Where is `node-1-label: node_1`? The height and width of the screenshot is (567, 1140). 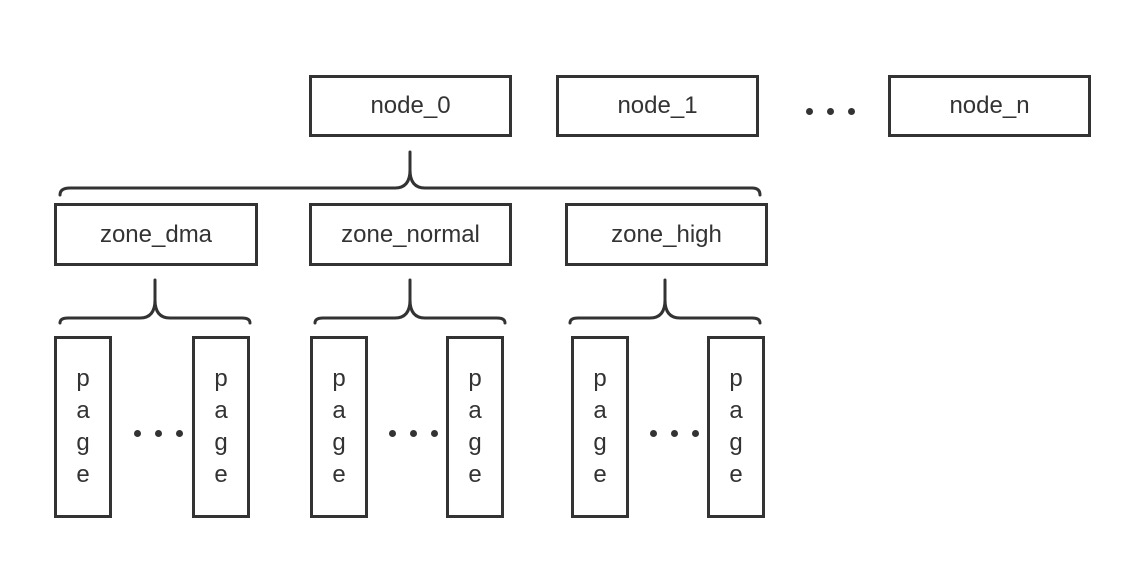 node-1-label: node_1 is located at coordinates (657, 105).